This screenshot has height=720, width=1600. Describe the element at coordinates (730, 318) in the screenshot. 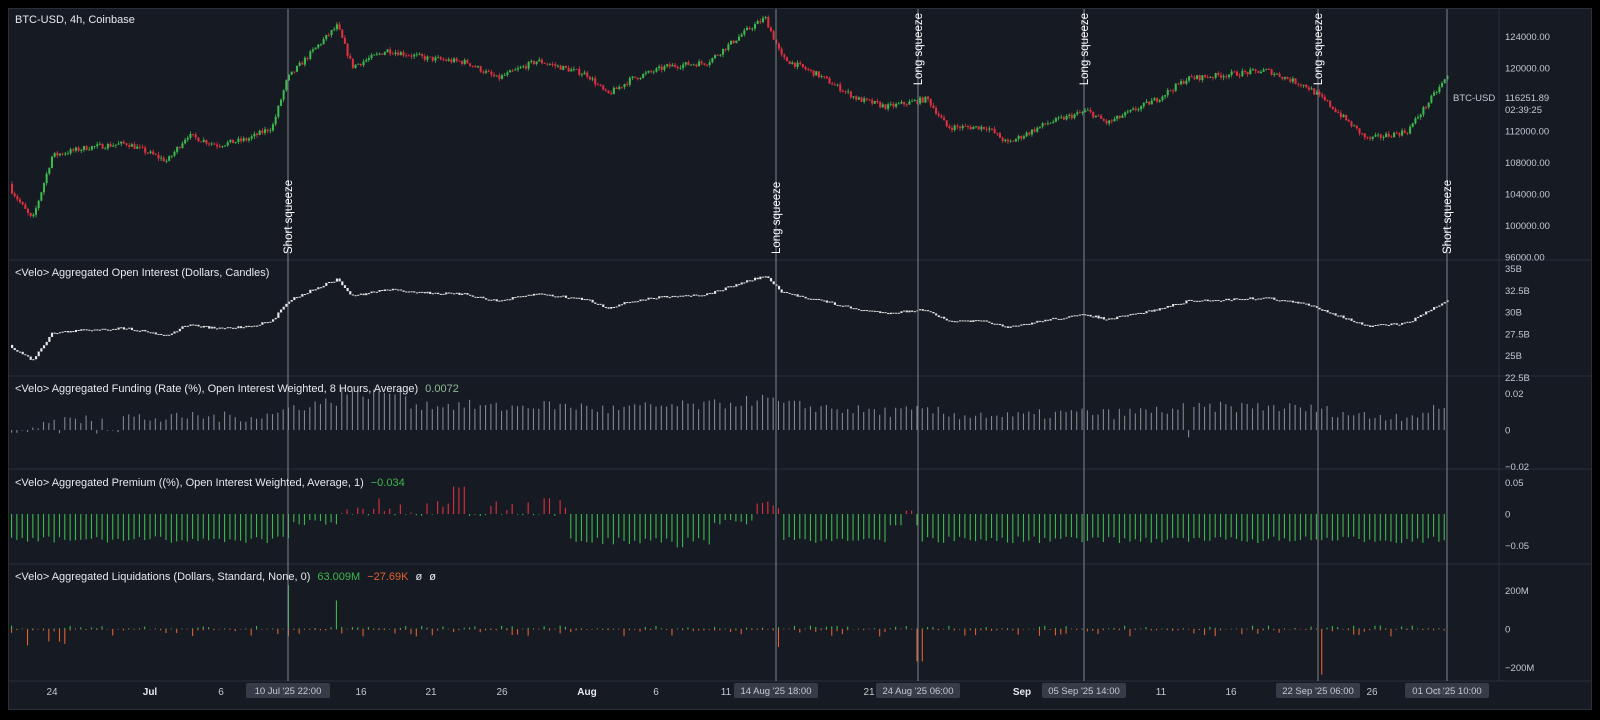

I see `open-interest-candles` at that location.